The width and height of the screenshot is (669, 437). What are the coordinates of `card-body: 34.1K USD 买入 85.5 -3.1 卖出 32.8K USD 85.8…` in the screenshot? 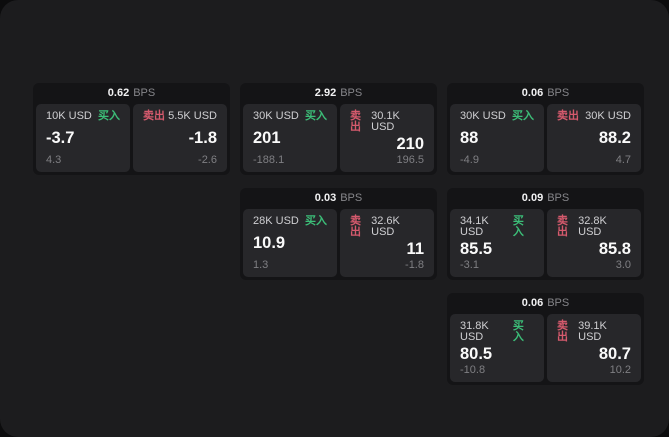 It's located at (545, 244).